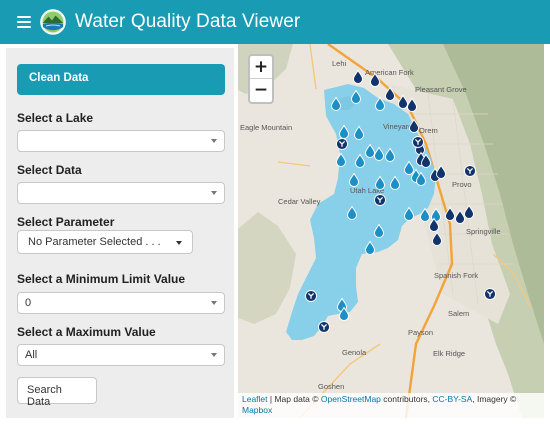 This screenshot has height=424, width=550. I want to click on openstreetmap-link: OpenStreetMap, so click(350, 399).